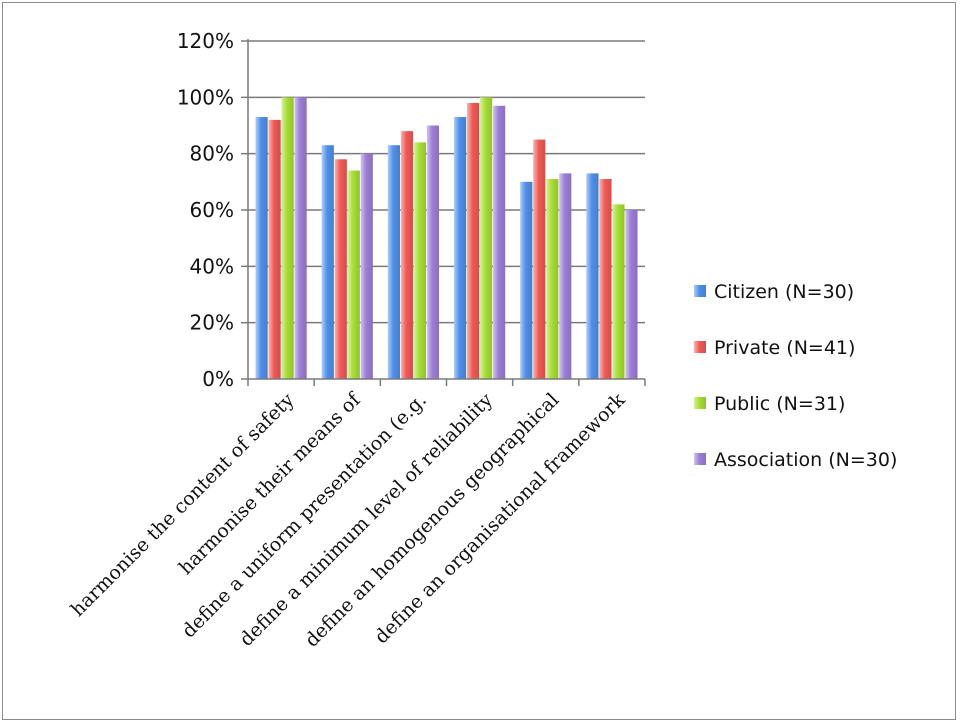 This screenshot has width=960, height=722. Describe the element at coordinates (779, 404) in the screenshot. I see `legend-label: Public (N=31)` at that location.